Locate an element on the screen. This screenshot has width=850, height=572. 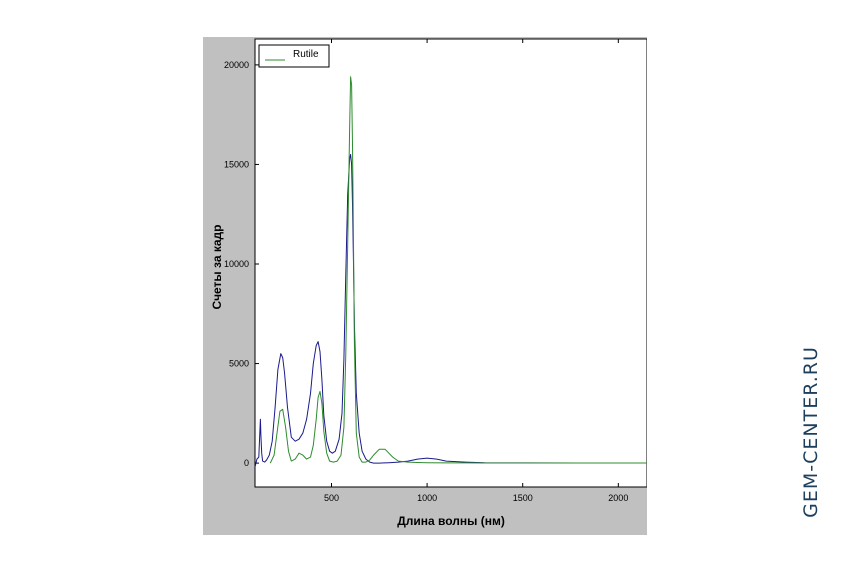
legend-box is located at coordinates (294, 56).